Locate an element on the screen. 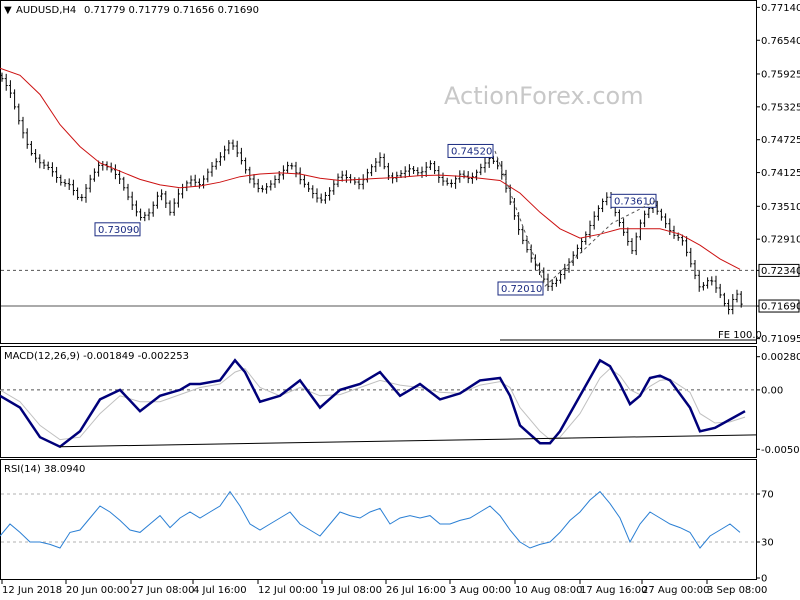 This screenshot has width=800, height=600. time-tick-label: 4 Jul 16:00 is located at coordinates (220, 590).